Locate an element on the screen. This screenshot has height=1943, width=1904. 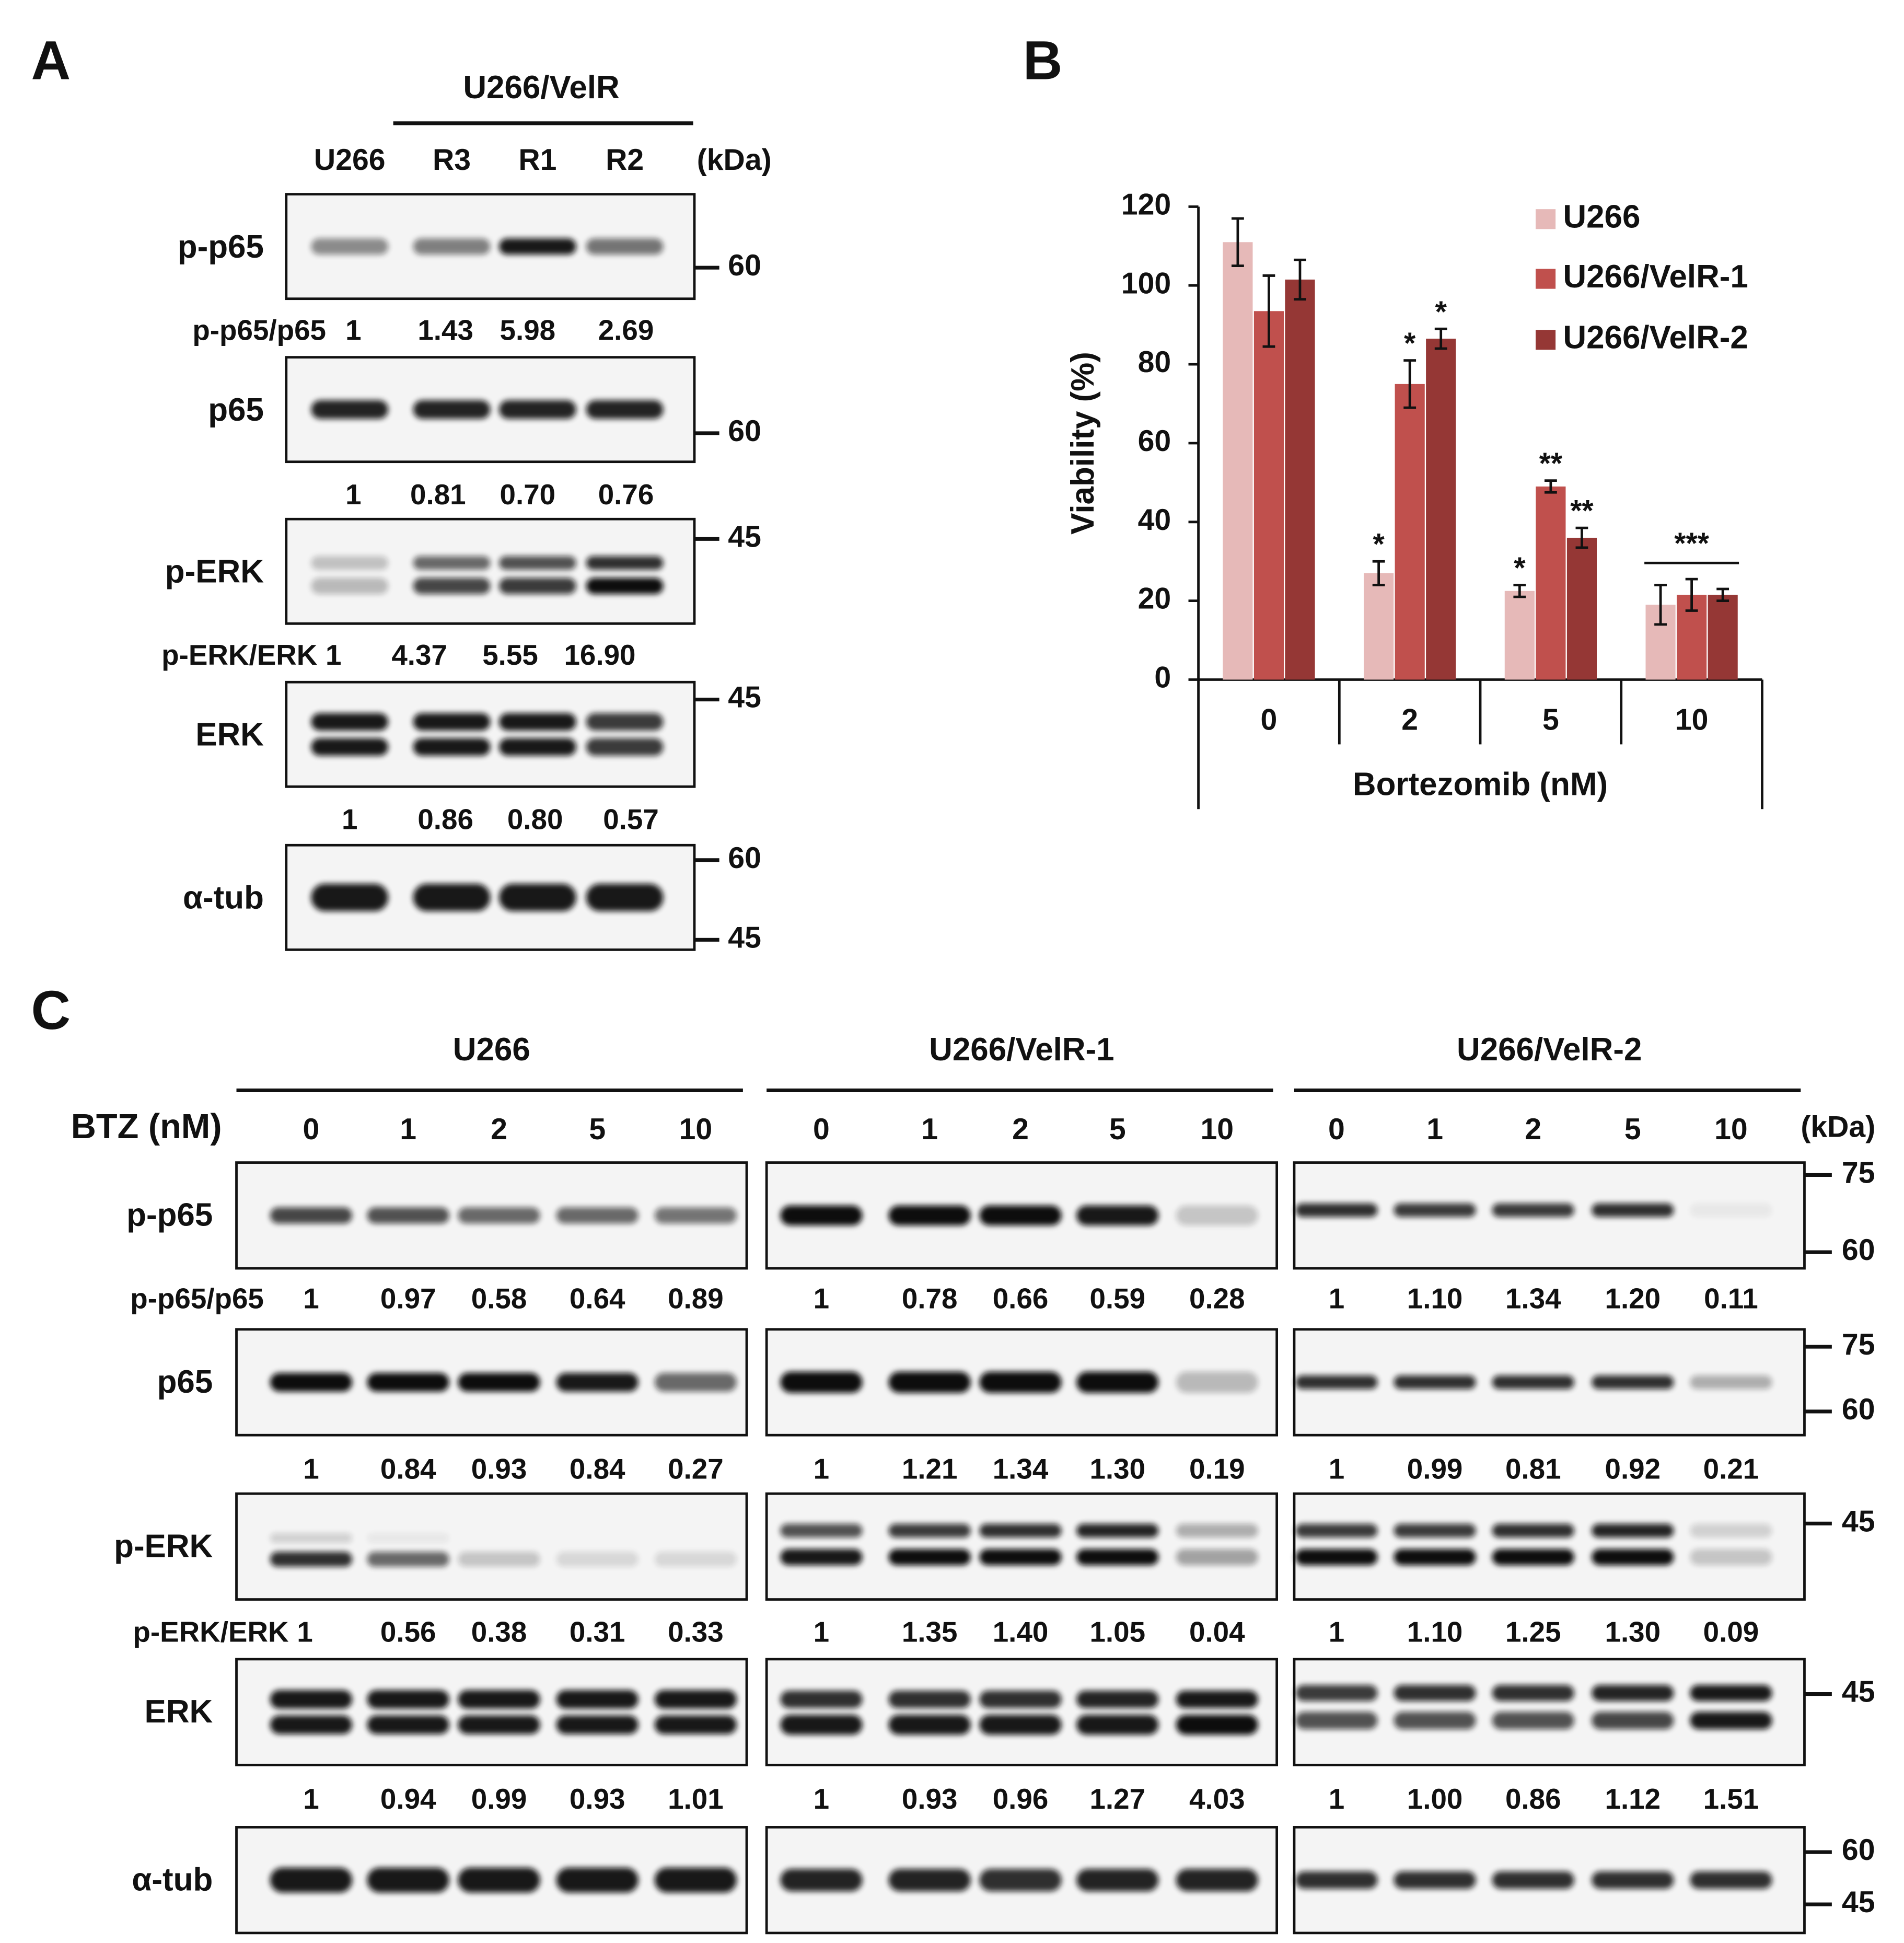
group-label: U266/VelR-2 is located at coordinates (1549, 1050).